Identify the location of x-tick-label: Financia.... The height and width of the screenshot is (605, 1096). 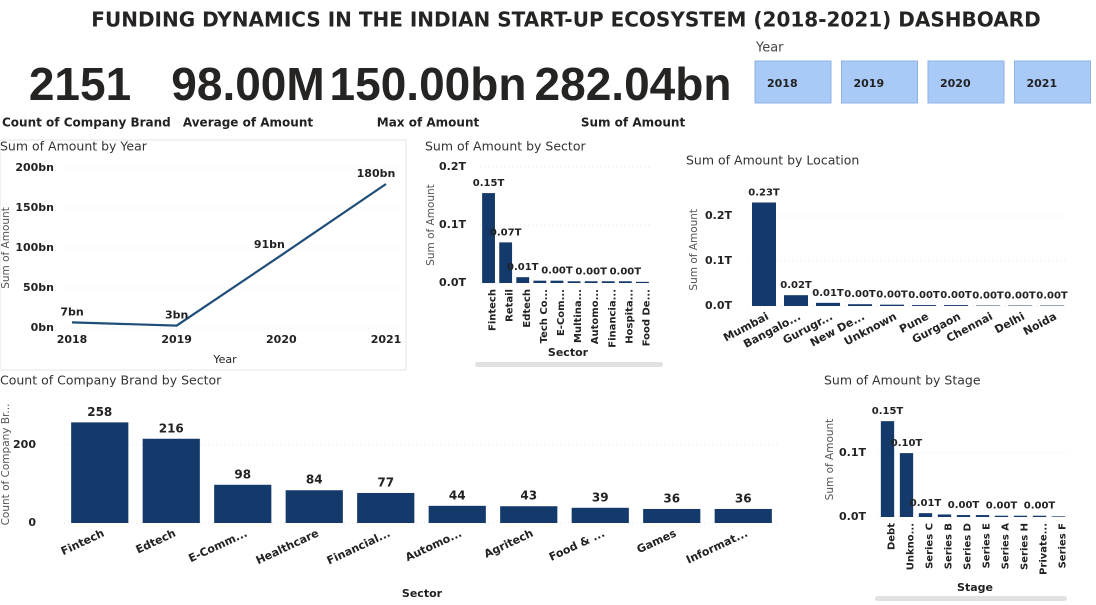
(612, 318).